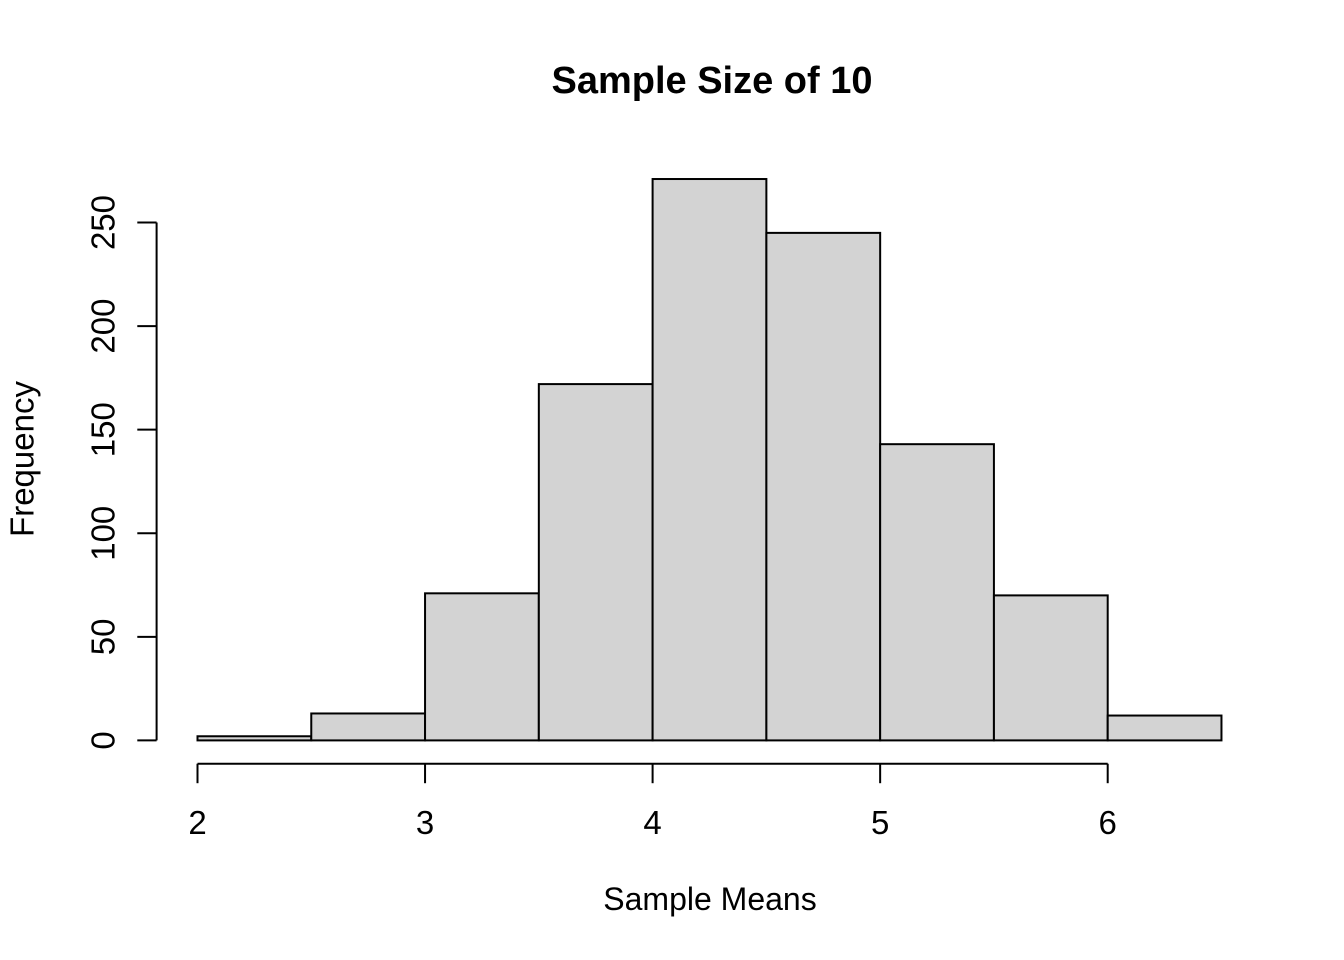 Image resolution: width=1344 pixels, height=960 pixels. I want to click on svg-text: Sample Size of 10, so click(711, 81).